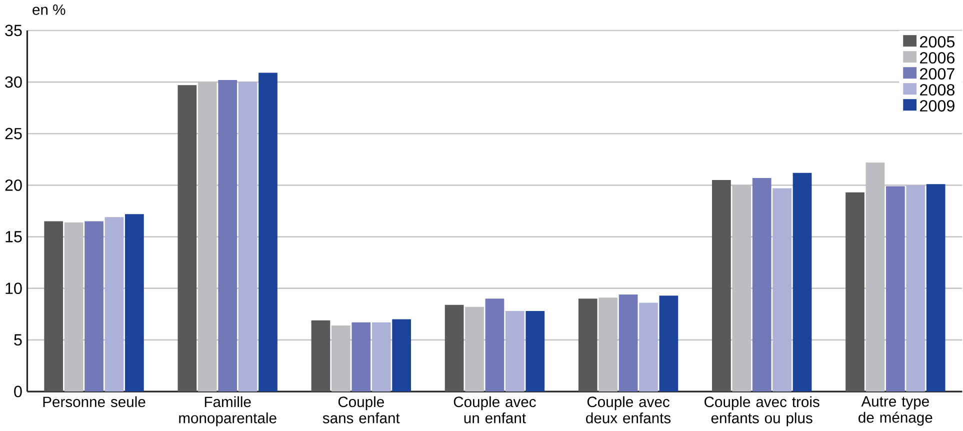 The image size is (963, 431). Describe the element at coordinates (13, 186) in the screenshot. I see `y-tick-label: 20` at that location.